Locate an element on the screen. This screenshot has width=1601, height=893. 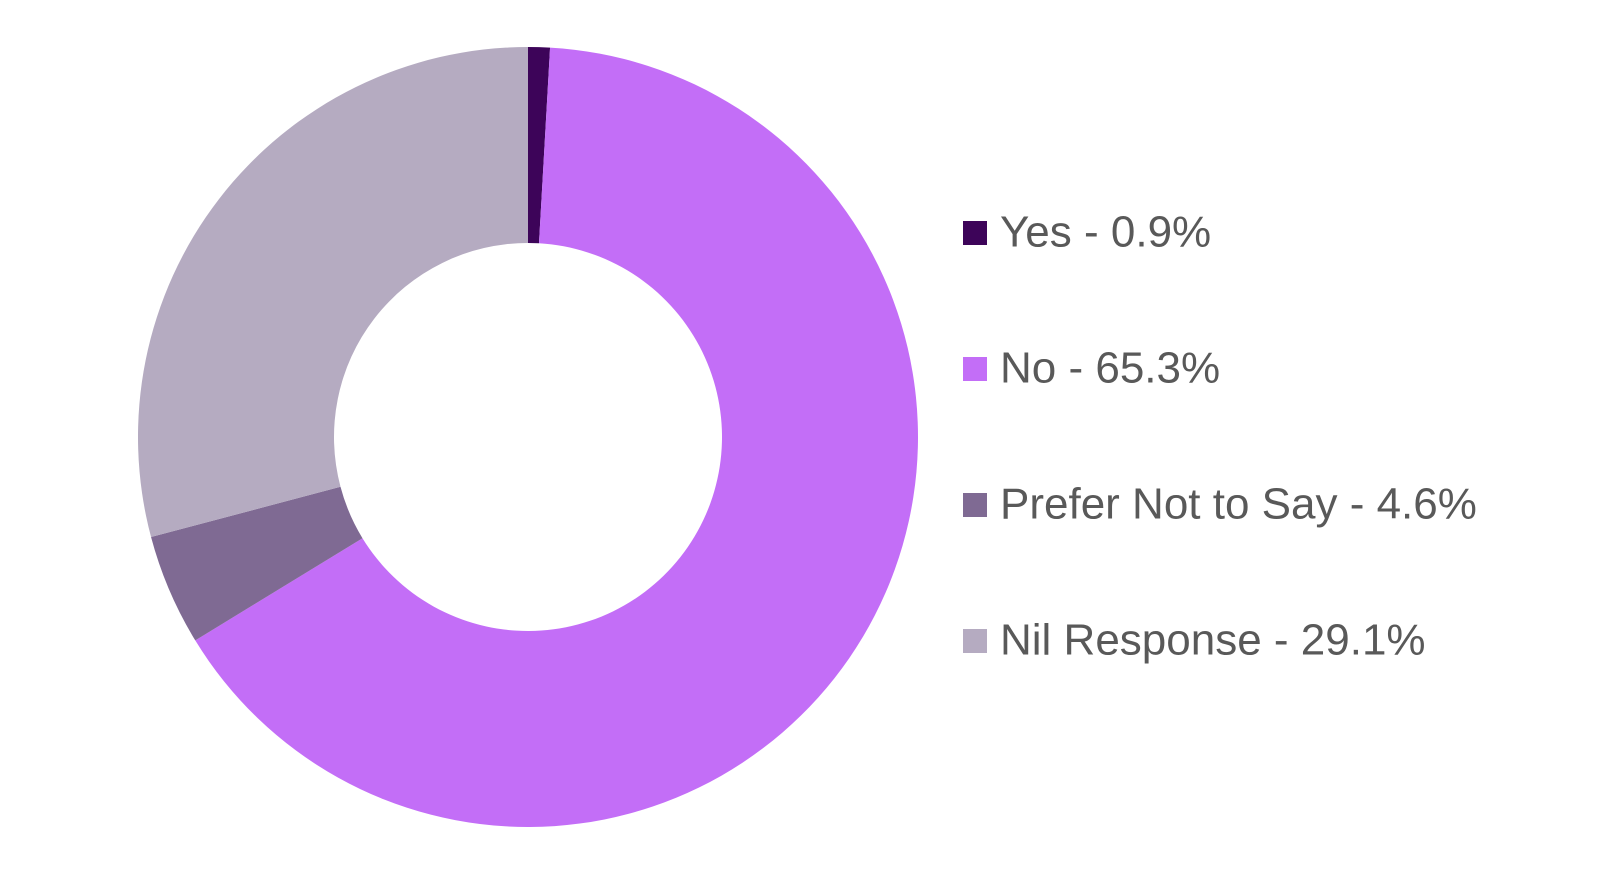
legend-label: Yes - 0.9% is located at coordinates (1105, 232).